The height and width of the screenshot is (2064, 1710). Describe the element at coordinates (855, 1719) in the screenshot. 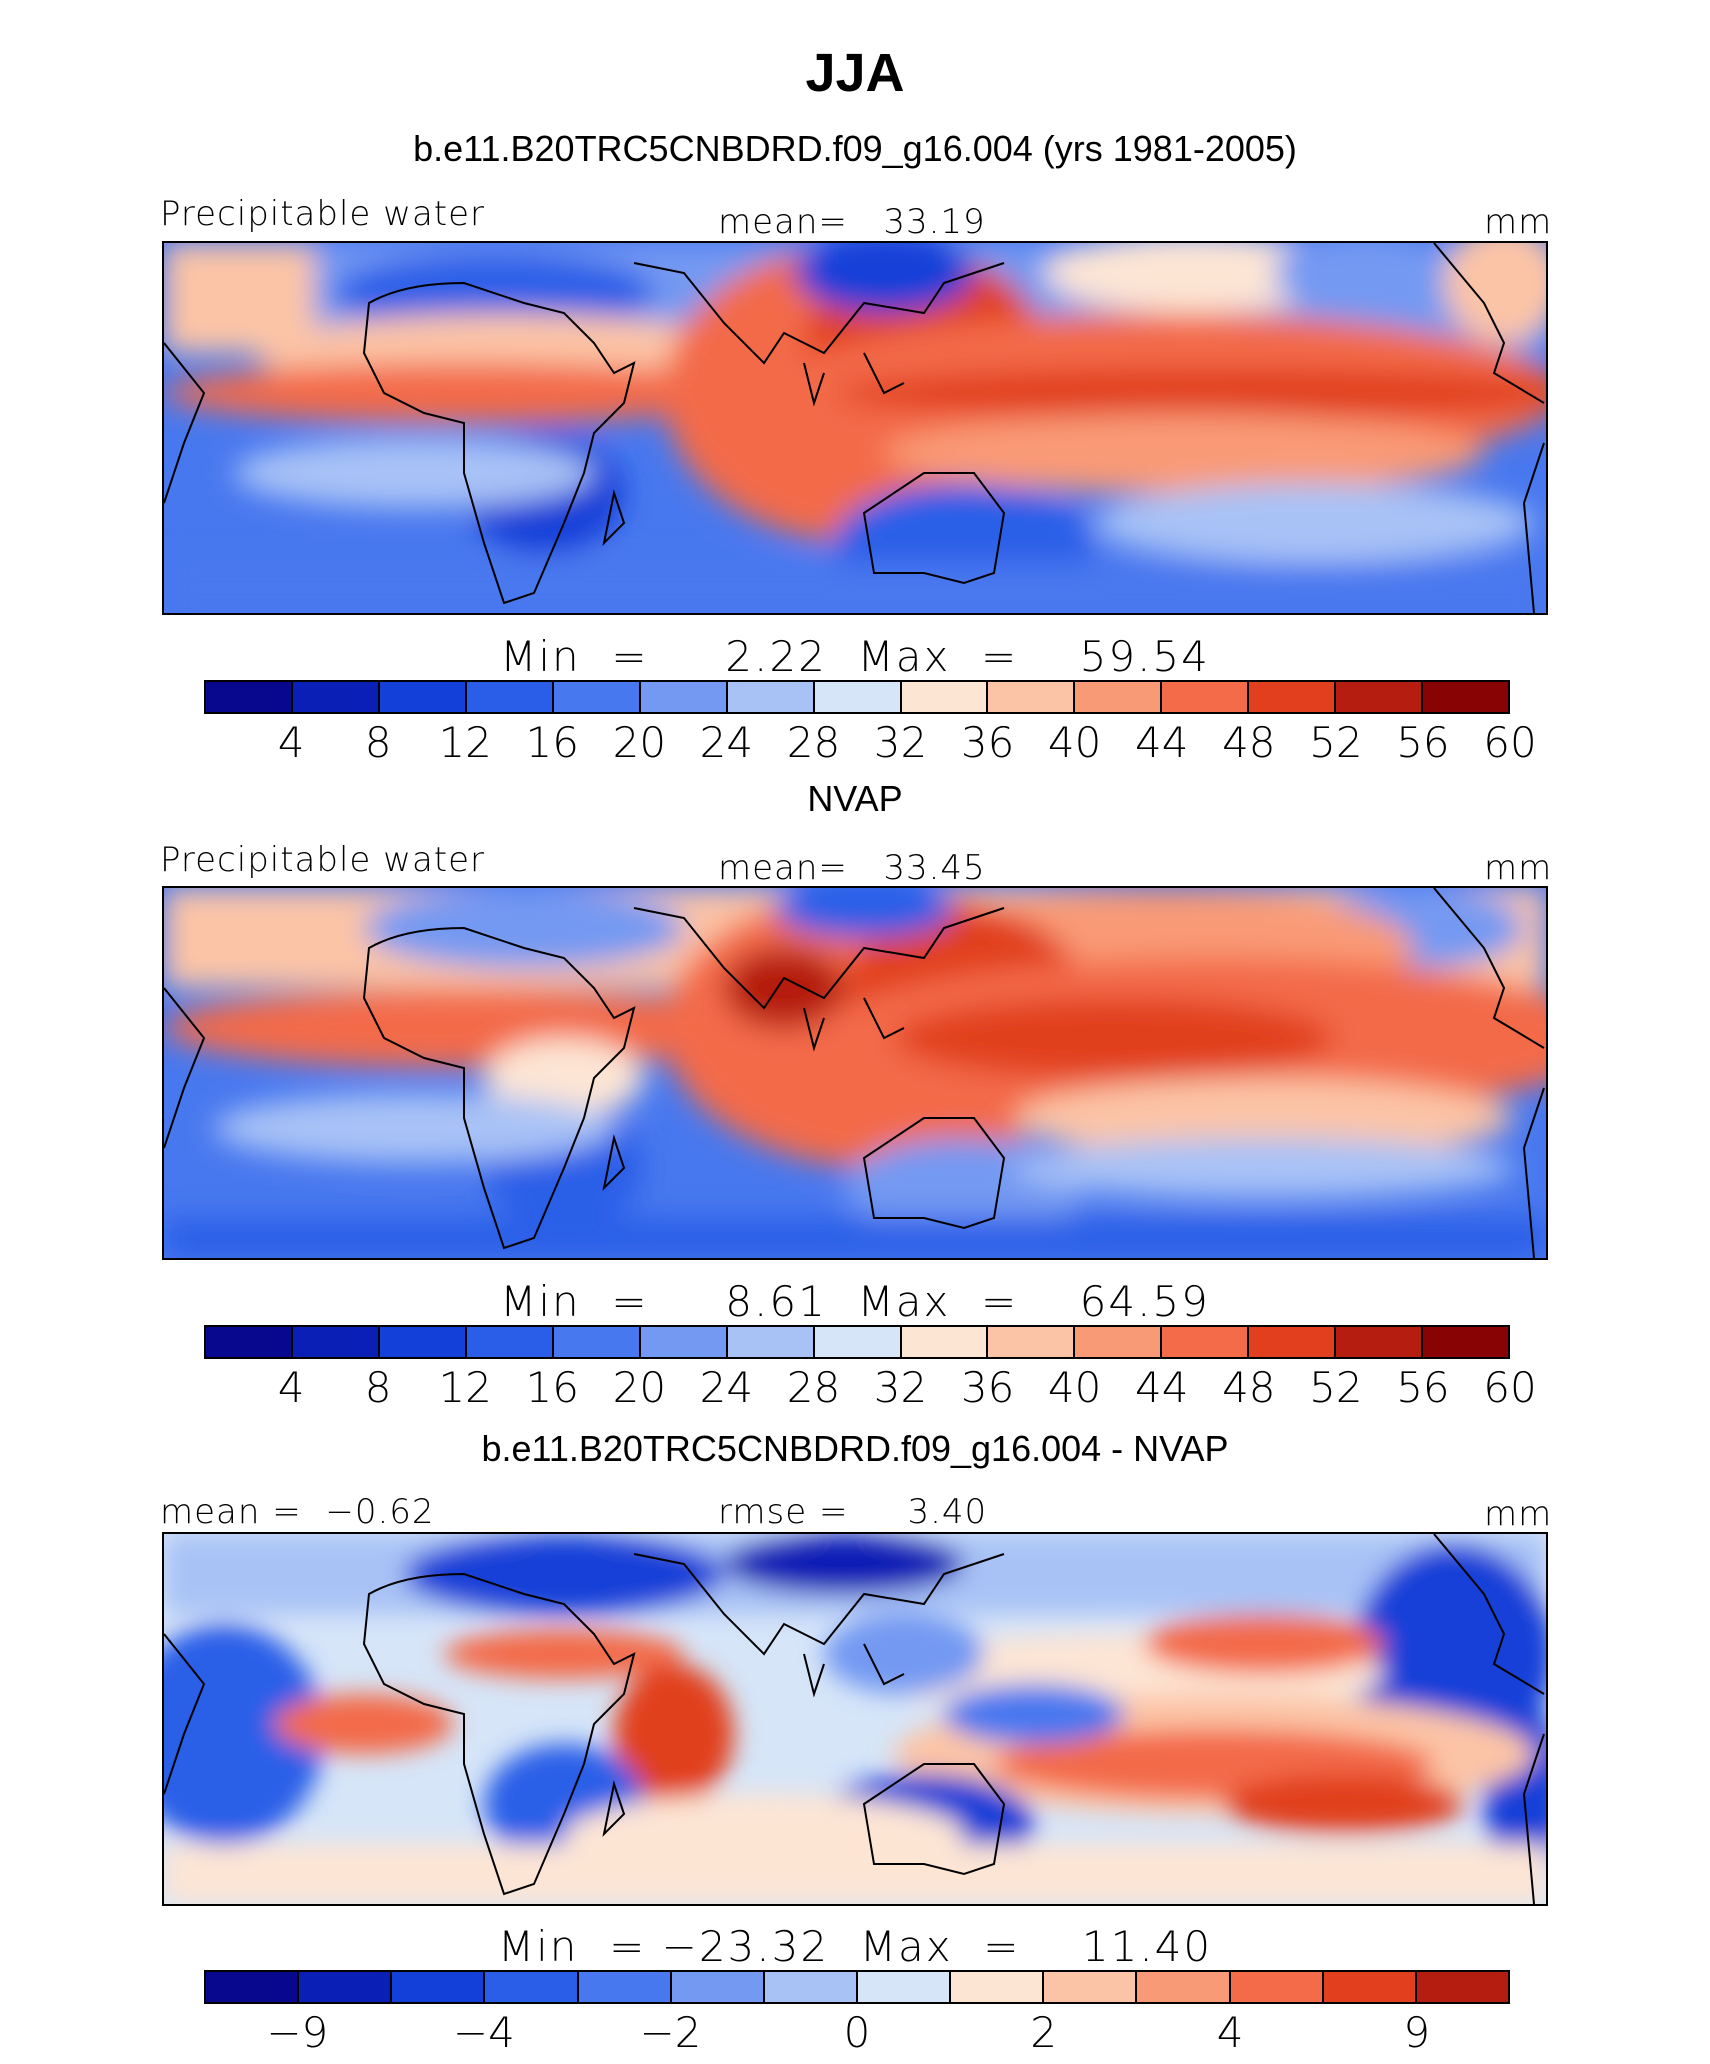

I see `panel-3-map` at that location.